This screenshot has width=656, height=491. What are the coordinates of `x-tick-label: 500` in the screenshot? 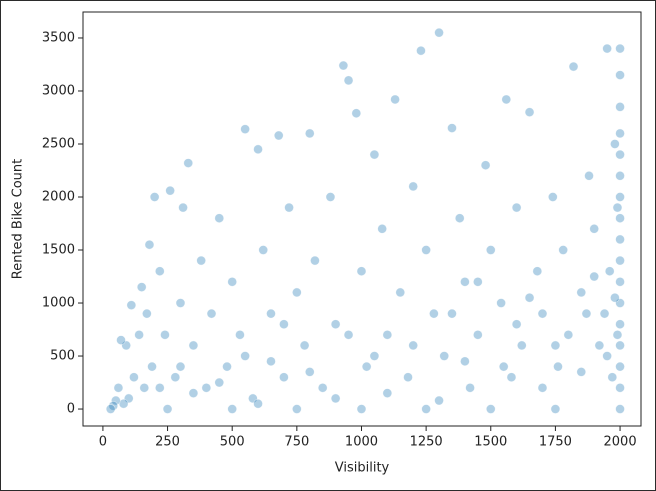 It's located at (232, 442).